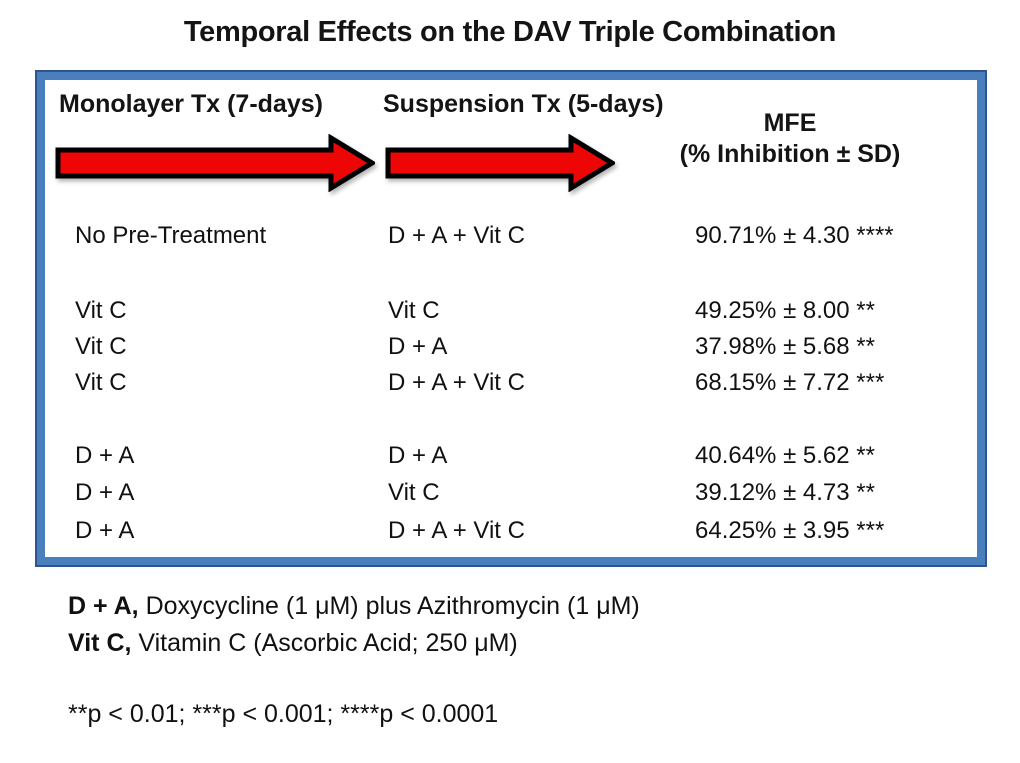 This screenshot has height=763, width=1020. Describe the element at coordinates (103, 606) in the screenshot. I see `footnote-term: D + A,` at that location.